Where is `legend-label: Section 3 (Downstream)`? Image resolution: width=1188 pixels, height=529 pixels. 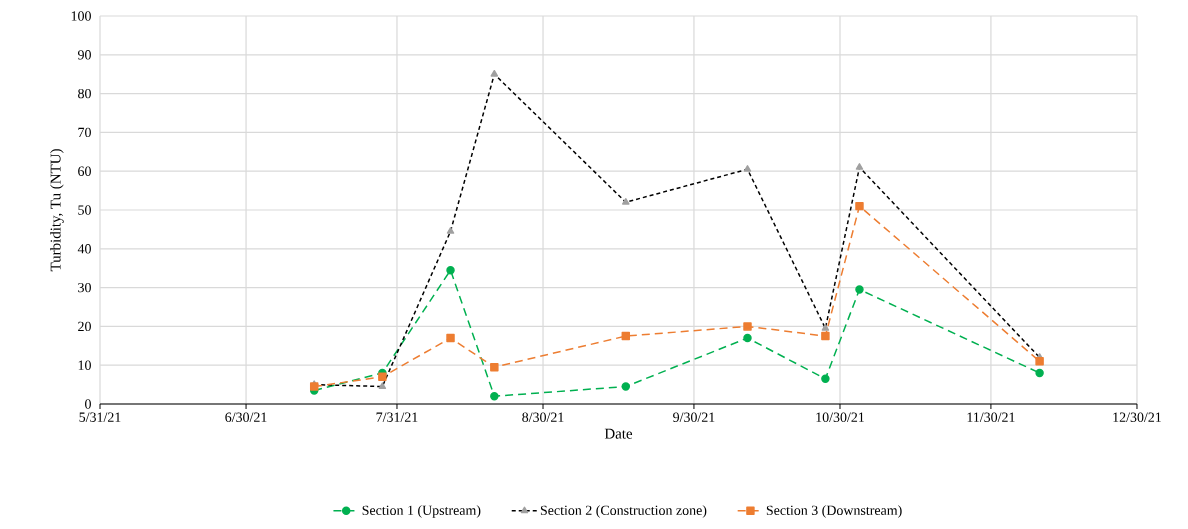 legend-label: Section 3 (Downstream) is located at coordinates (834, 511).